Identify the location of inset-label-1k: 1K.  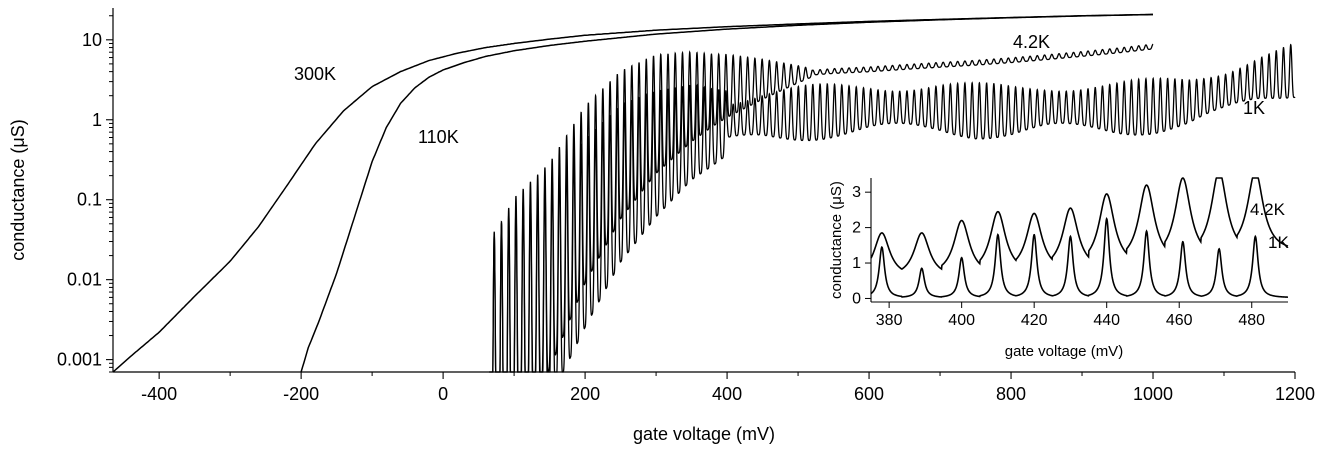
(1278, 242).